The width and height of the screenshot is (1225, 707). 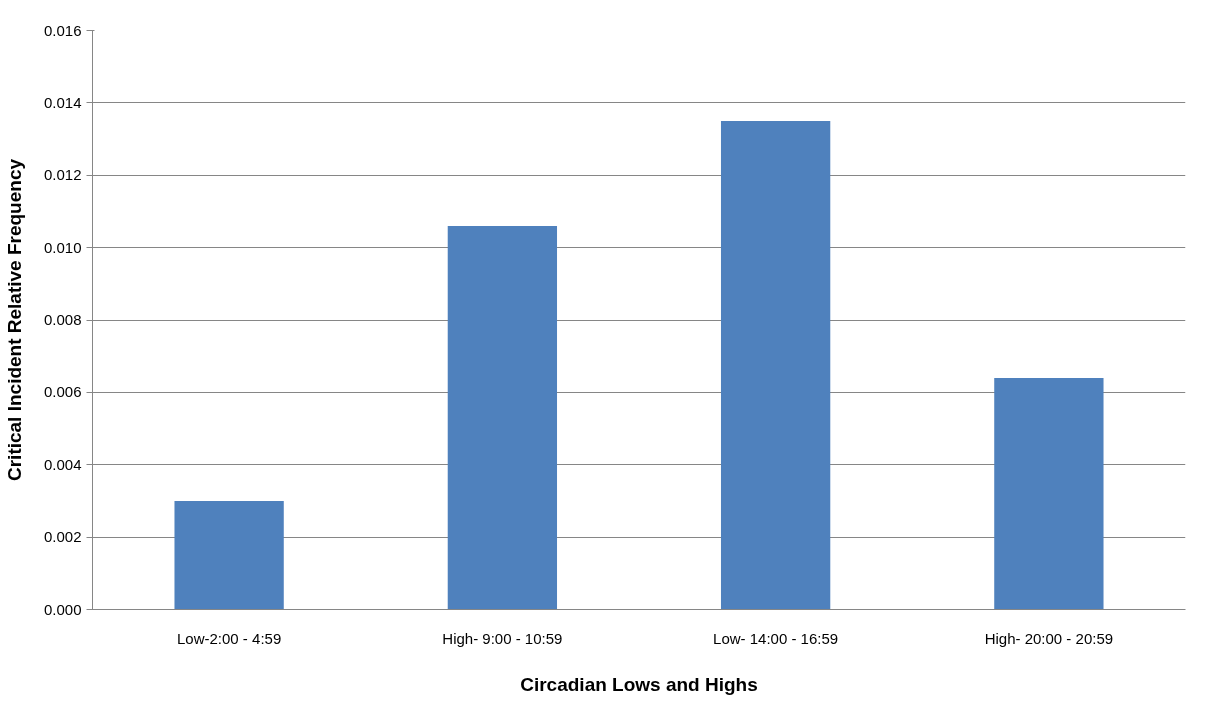 What do you see at coordinates (229, 638) in the screenshot?
I see `x-tick-label: Low-2:00 - 4:59` at bounding box center [229, 638].